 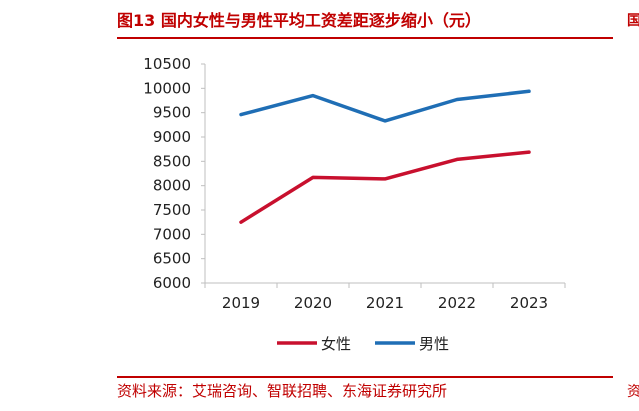 I want to click on y-tick-label: 9000, so click(x=172, y=137).